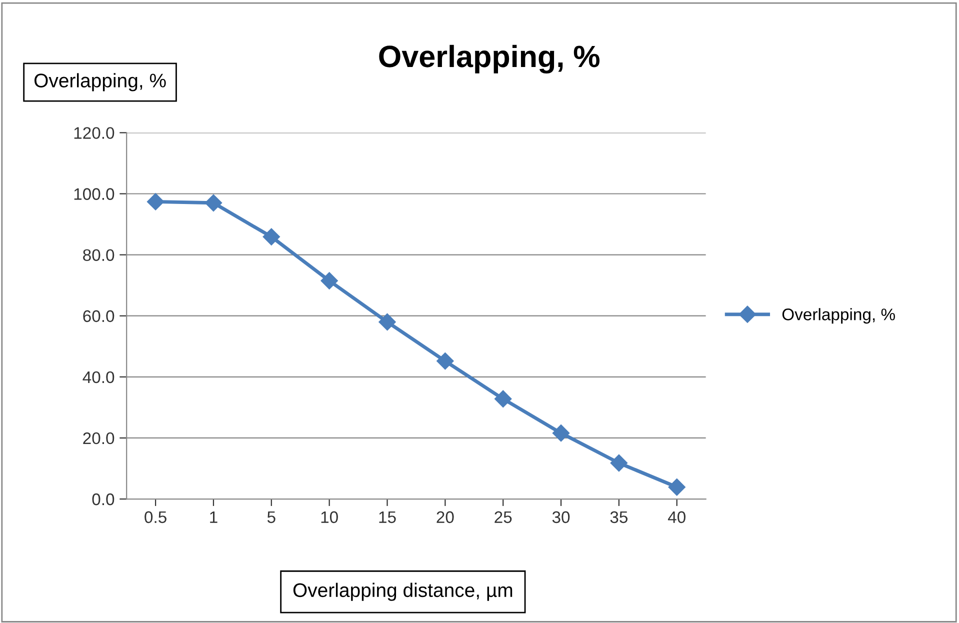  I want to click on y-tick-label: 100.0, so click(94, 194).